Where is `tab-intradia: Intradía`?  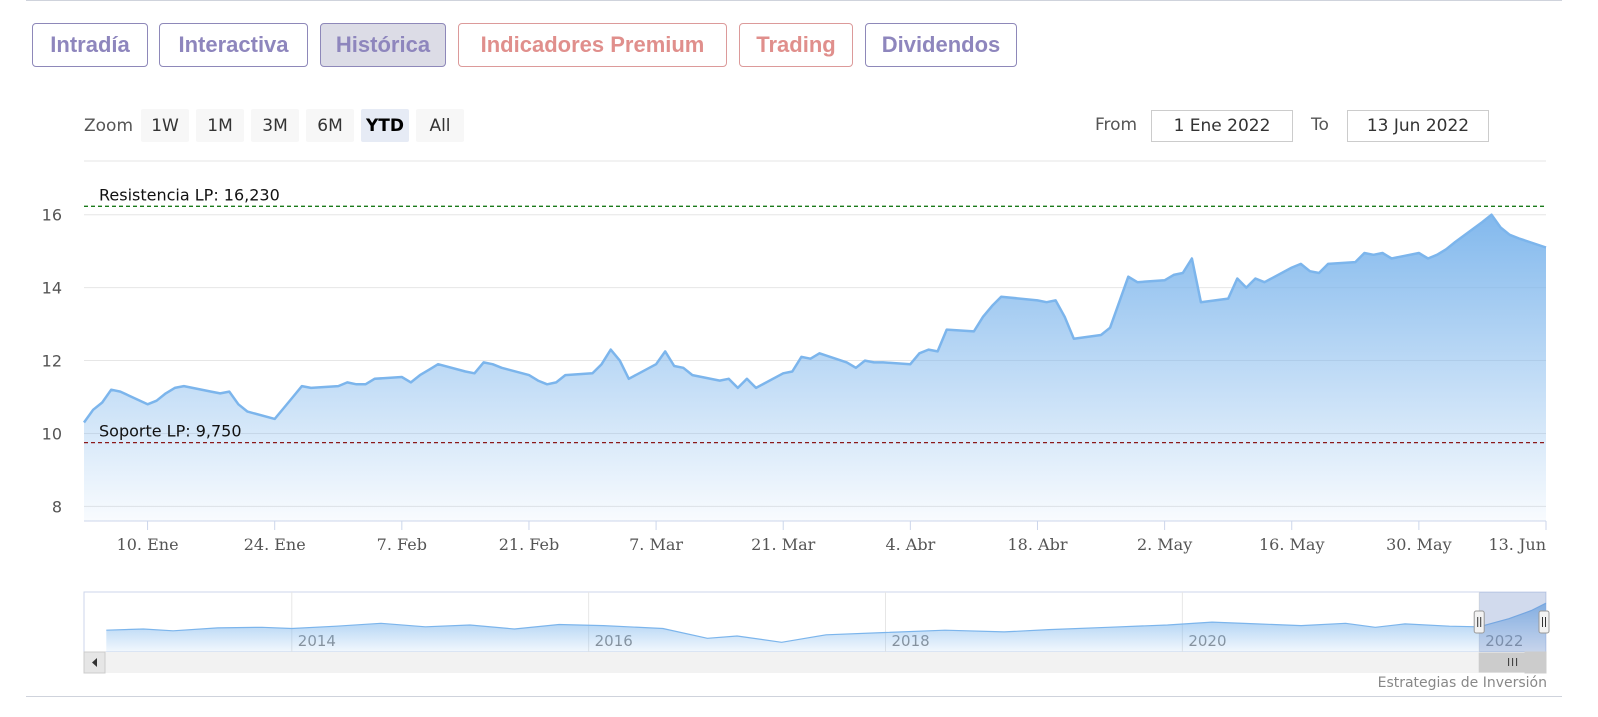
tab-intradia: Intradía is located at coordinates (90, 45).